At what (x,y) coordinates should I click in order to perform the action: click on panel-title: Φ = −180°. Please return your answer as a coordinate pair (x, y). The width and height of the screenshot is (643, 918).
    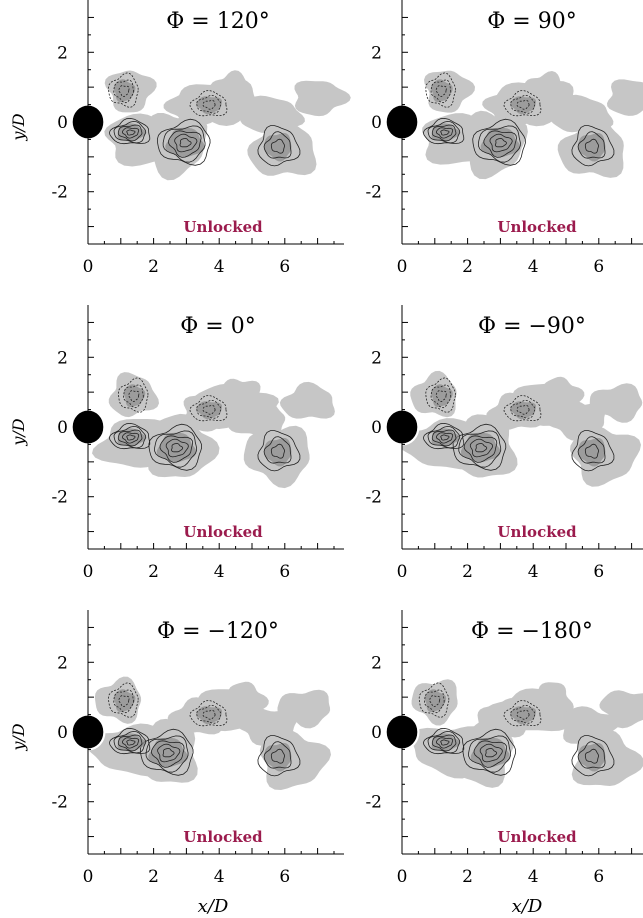
    Looking at the image, I should click on (532, 631).